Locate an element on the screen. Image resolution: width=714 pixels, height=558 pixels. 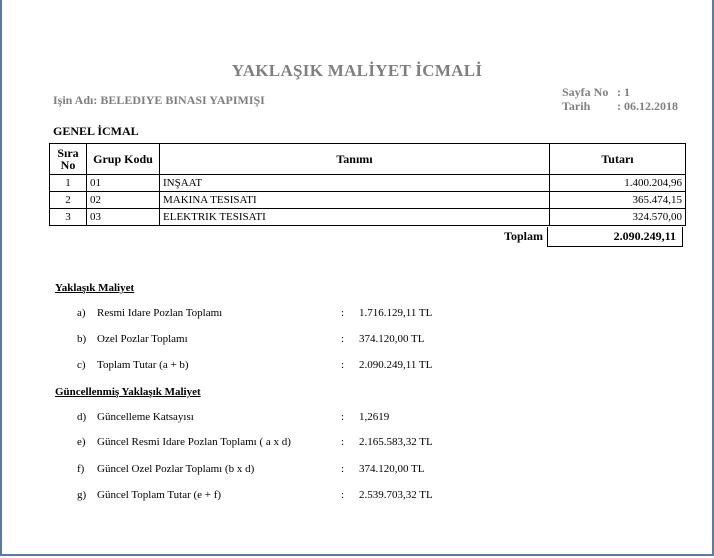
table-row: 2 02 MAKINA TESISATI 365.474,15 is located at coordinates (367, 200).